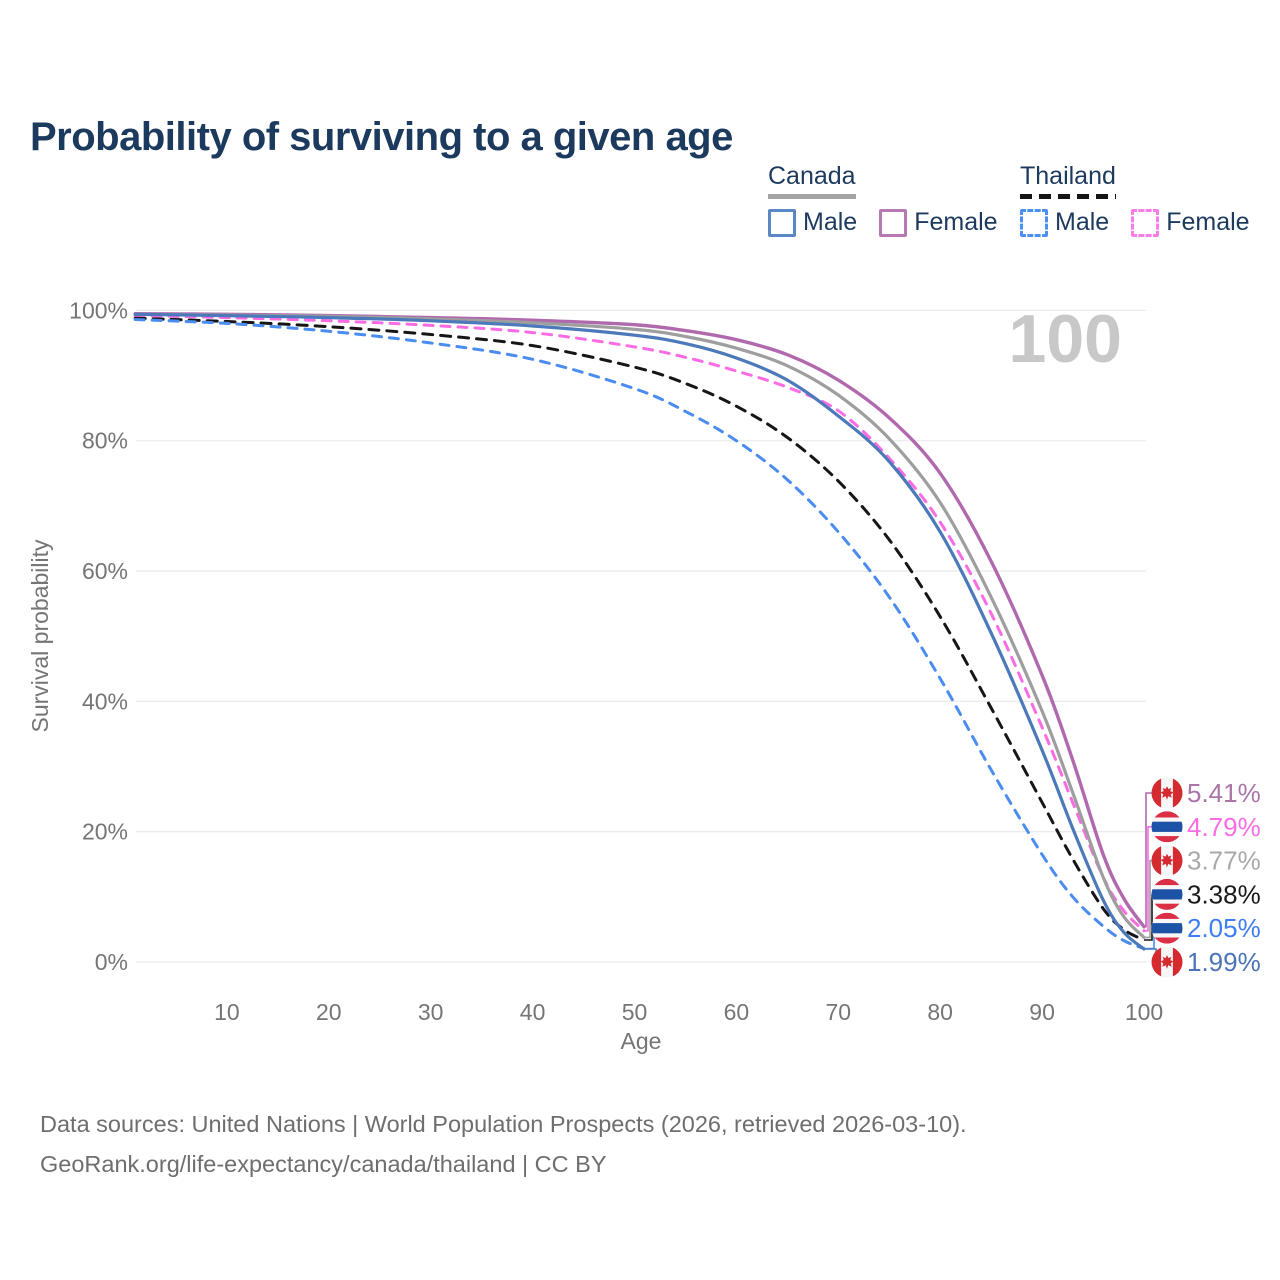 Image resolution: width=1280 pixels, height=1280 pixels. Describe the element at coordinates (1224, 962) in the screenshot. I see `end-label-canada-male: 1.99%` at that location.